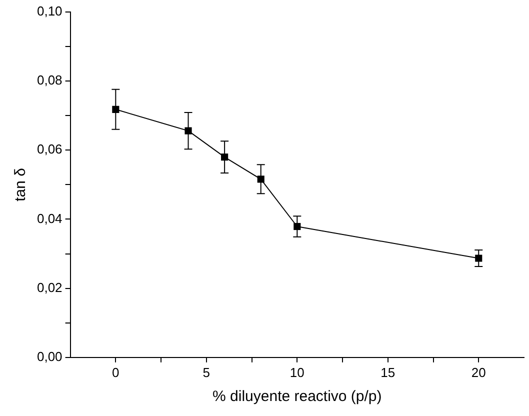 This screenshot has width=529, height=416. Describe the element at coordinates (388, 372) in the screenshot. I see `x-tick-label: 15` at that location.